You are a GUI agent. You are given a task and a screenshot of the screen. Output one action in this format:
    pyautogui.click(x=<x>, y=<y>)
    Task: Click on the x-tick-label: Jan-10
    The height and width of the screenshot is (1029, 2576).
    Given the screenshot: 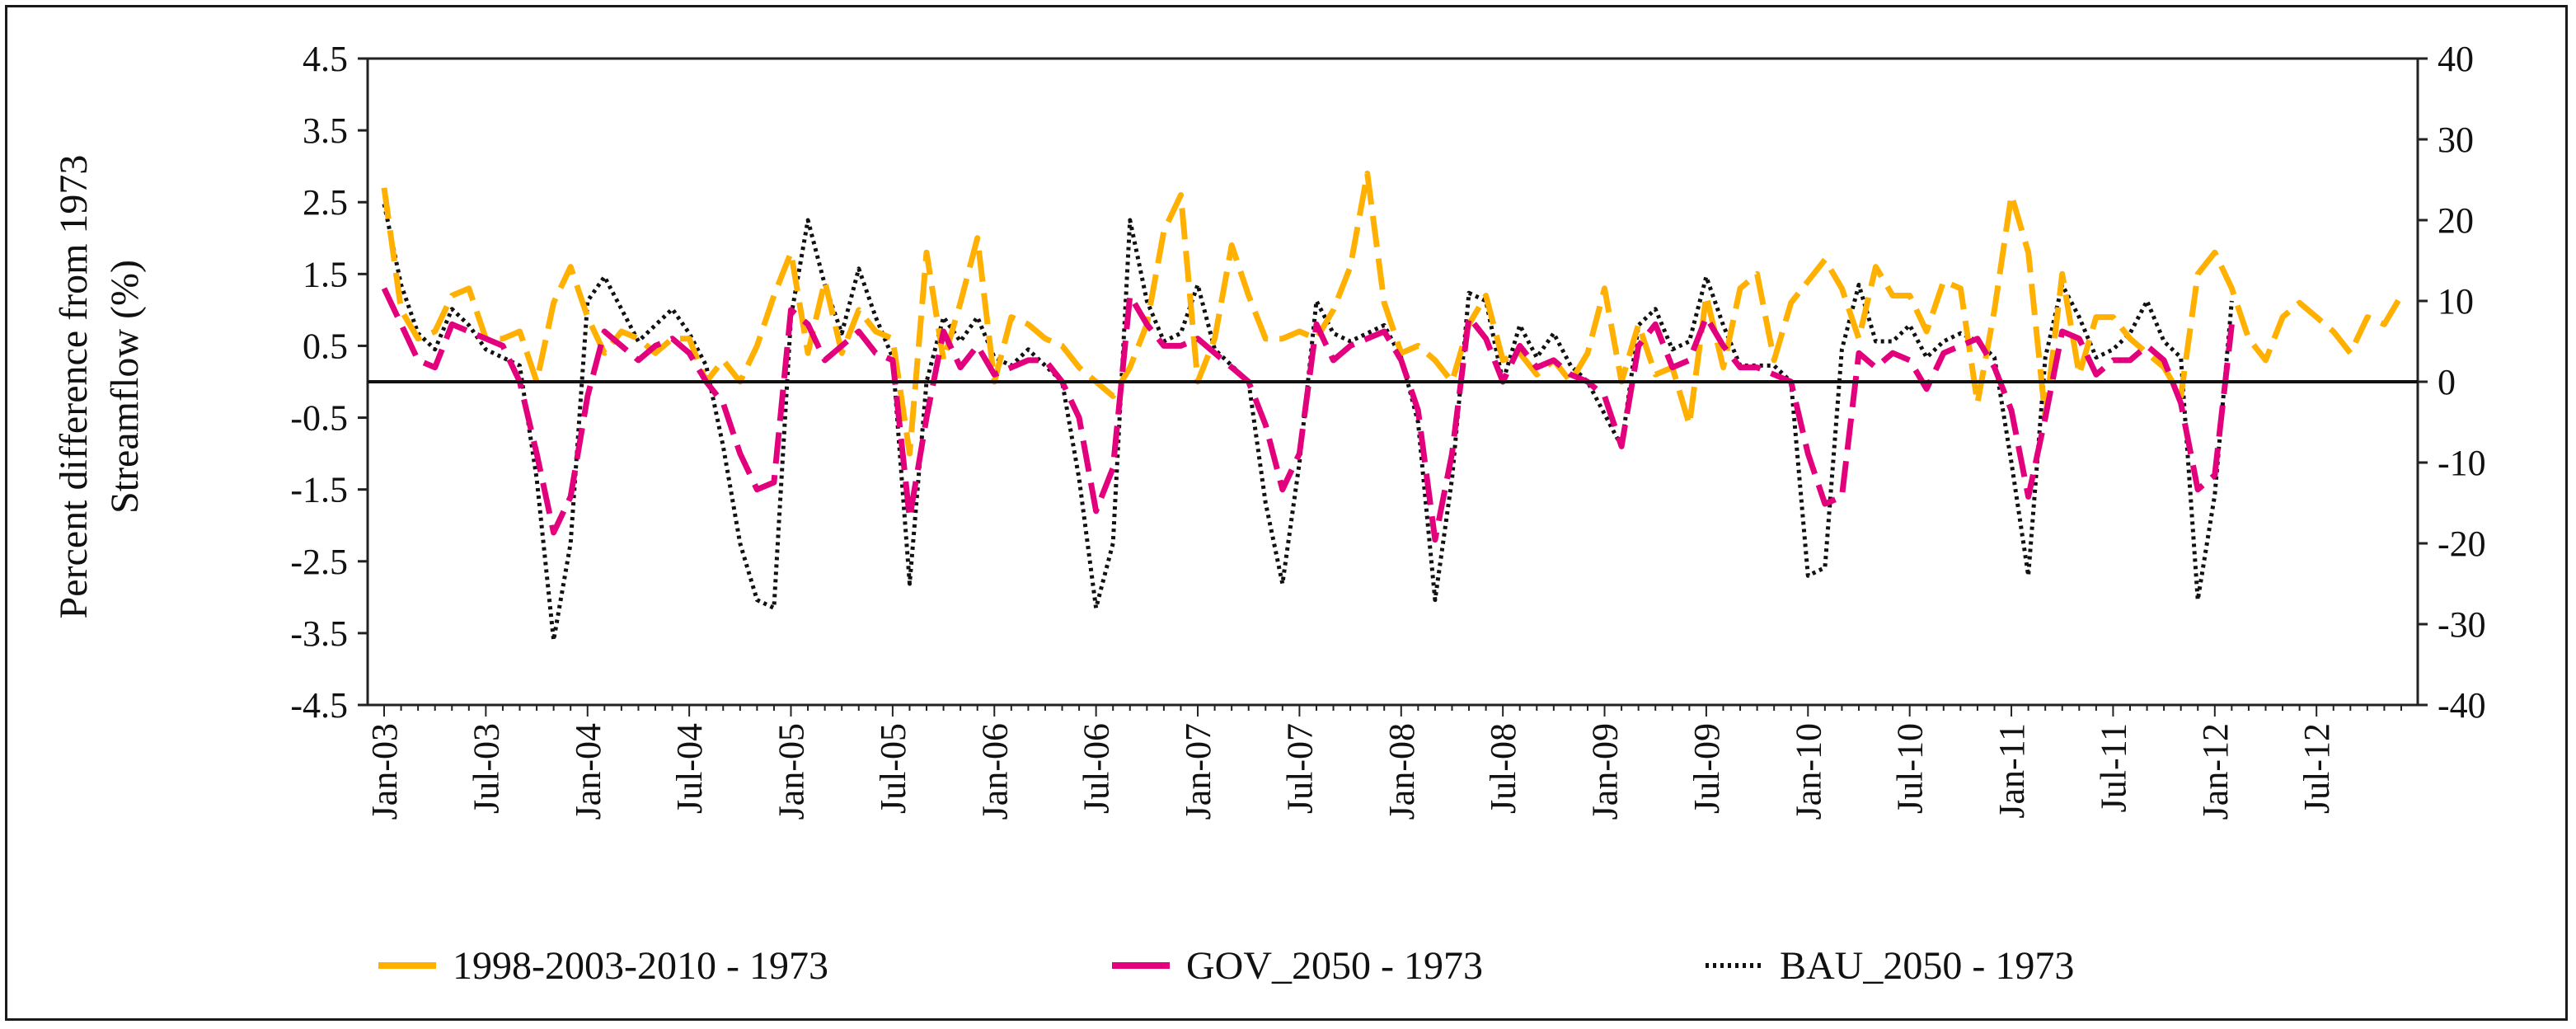 What is the action you would take?
    pyautogui.click(x=1808, y=771)
    